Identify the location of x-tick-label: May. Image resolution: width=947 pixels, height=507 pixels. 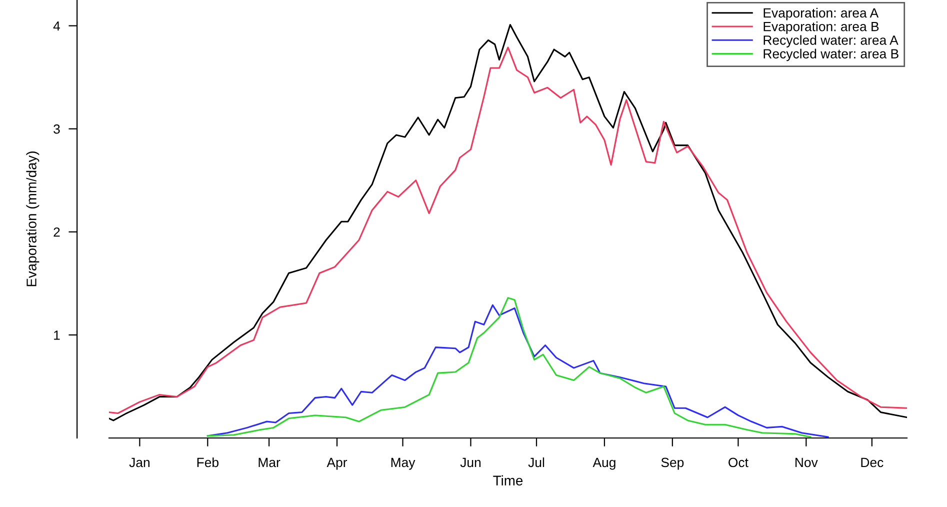
(403, 464).